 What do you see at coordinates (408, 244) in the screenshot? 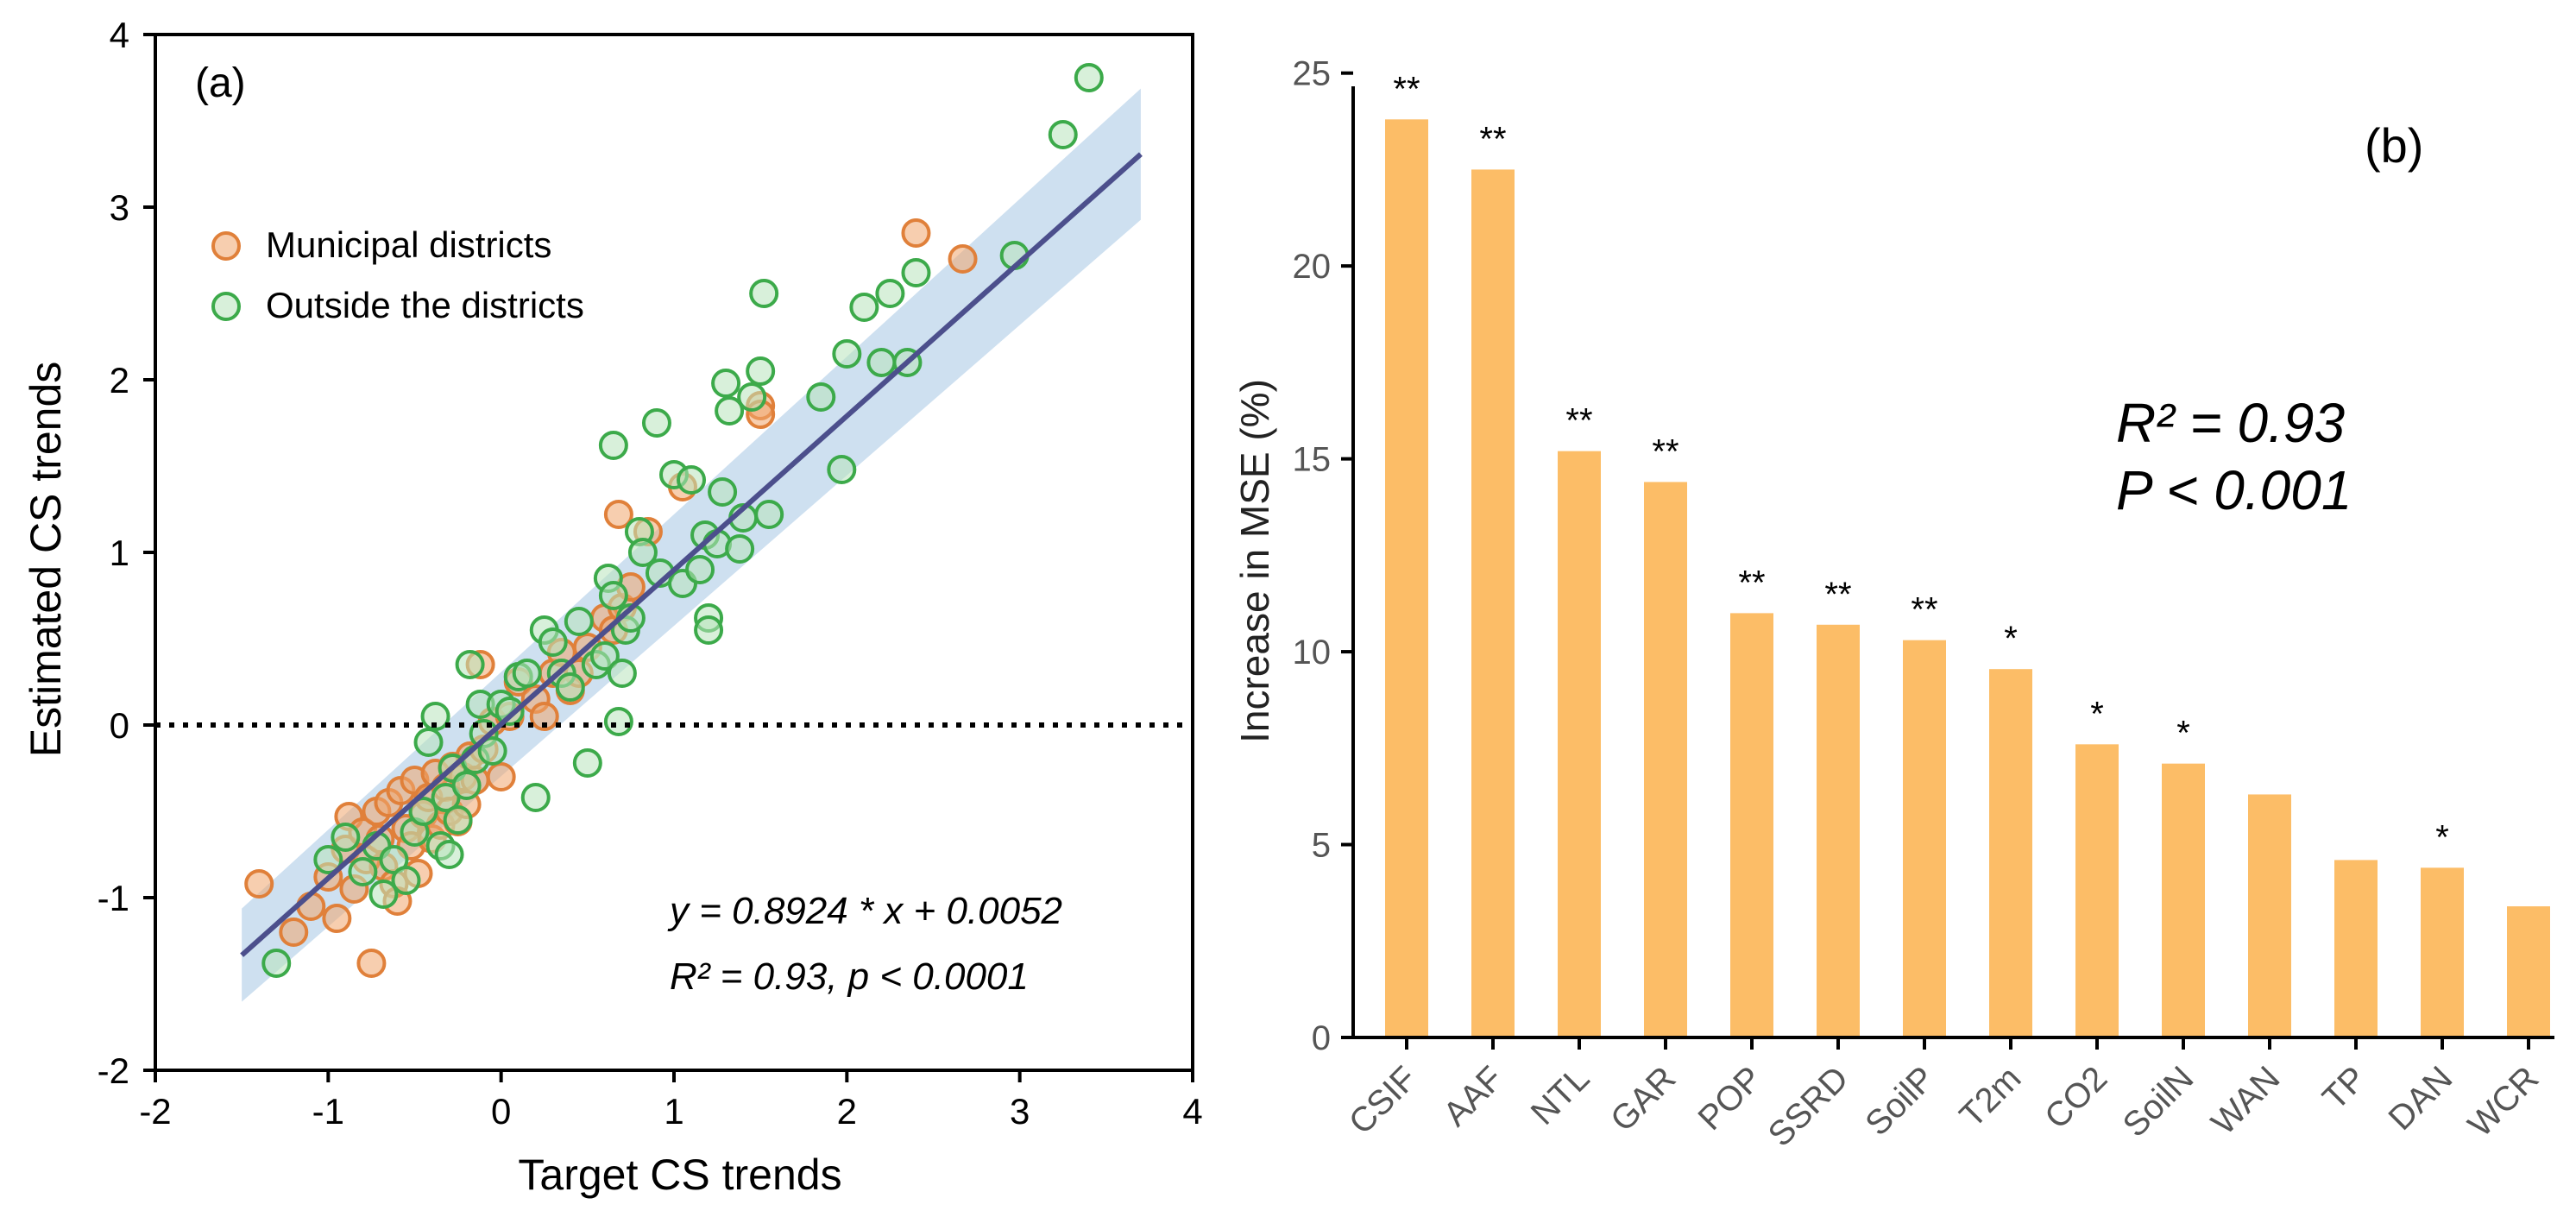
I see `legend-label-municipal: Municipal districts` at bounding box center [408, 244].